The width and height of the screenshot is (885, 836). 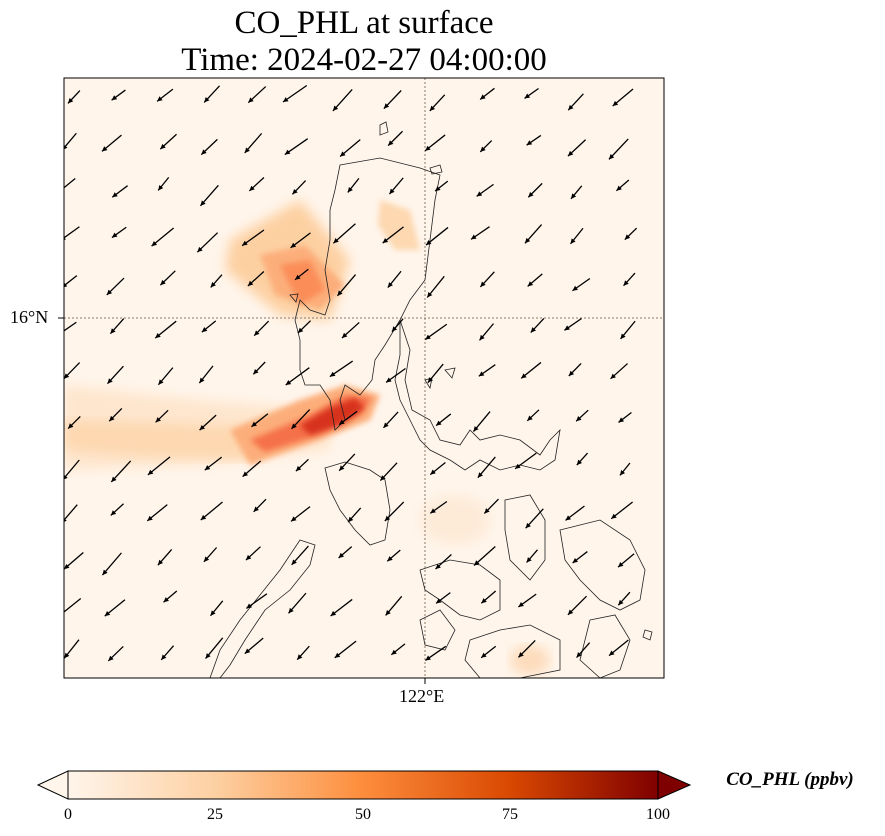 What do you see at coordinates (510, 814) in the screenshot?
I see `colorbar-tick-75: 75` at bounding box center [510, 814].